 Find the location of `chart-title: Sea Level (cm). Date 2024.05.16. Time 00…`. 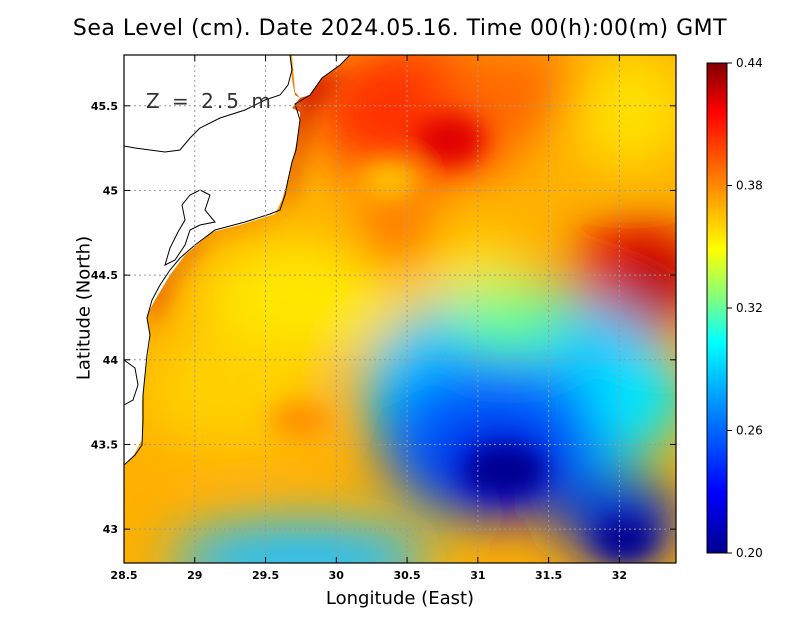

chart-title: Sea Level (cm). Date 2024.05.16. Time 00… is located at coordinates (400, 28).